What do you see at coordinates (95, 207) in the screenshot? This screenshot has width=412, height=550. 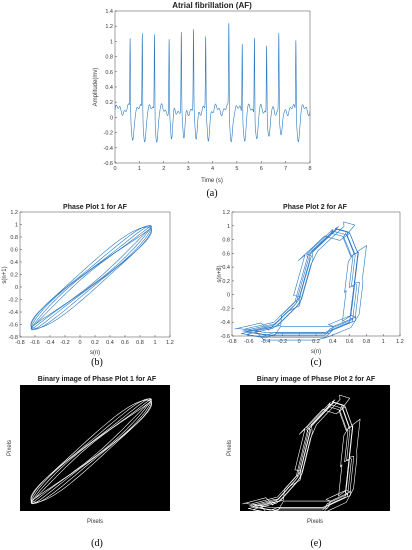 I see `panel-b-title: Phase Plot 1 for AF` at bounding box center [95, 207].